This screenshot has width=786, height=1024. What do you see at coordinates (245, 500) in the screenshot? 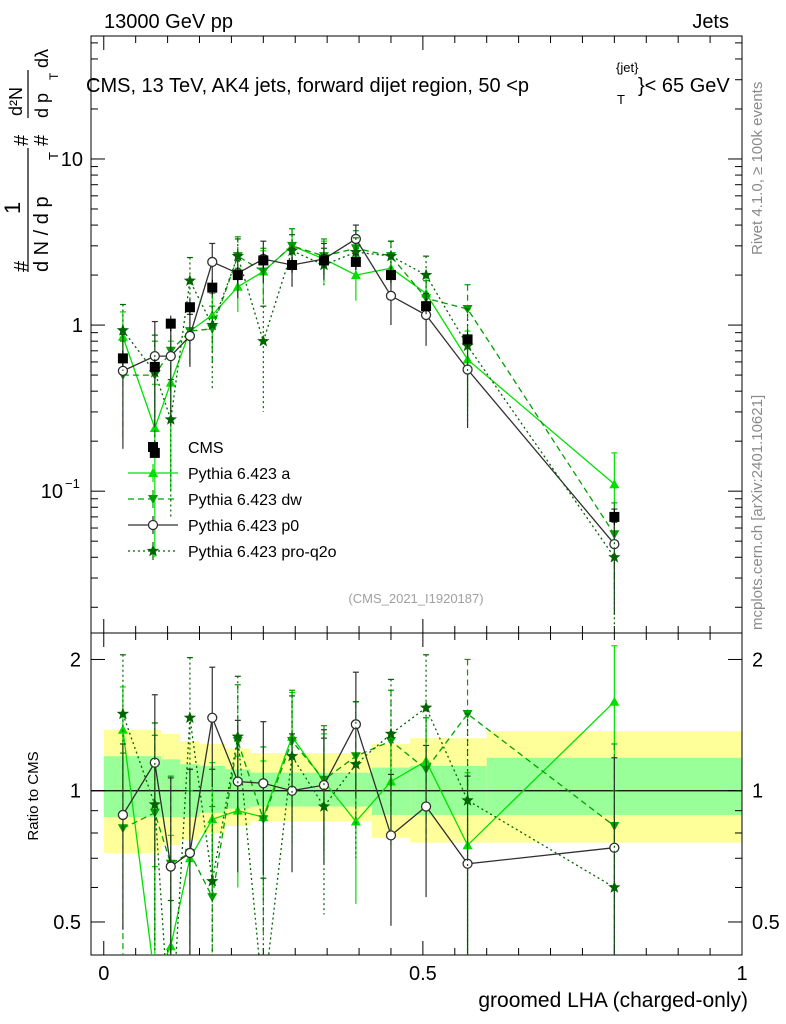
I see `legend-label: Pythia 6.423 dw` at bounding box center [245, 500].